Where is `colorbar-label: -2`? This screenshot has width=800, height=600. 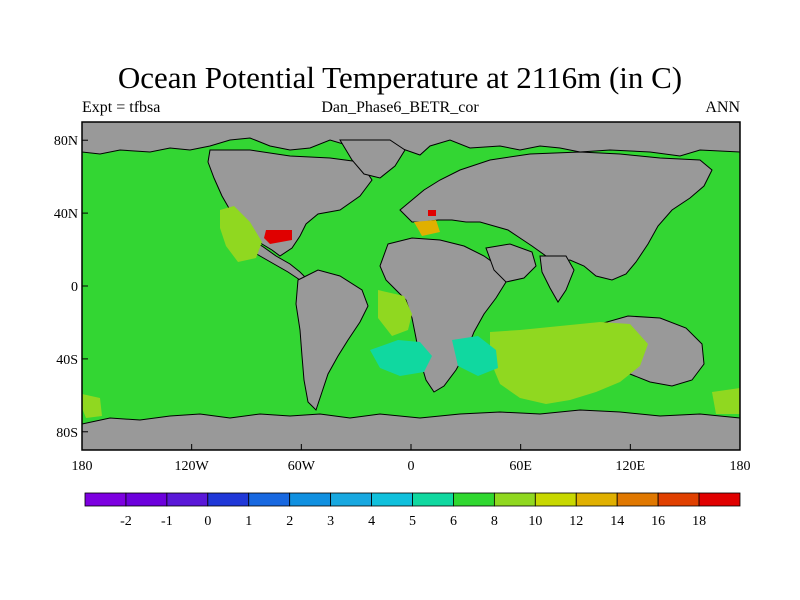
colorbar-label: -2 is located at coordinates (126, 521).